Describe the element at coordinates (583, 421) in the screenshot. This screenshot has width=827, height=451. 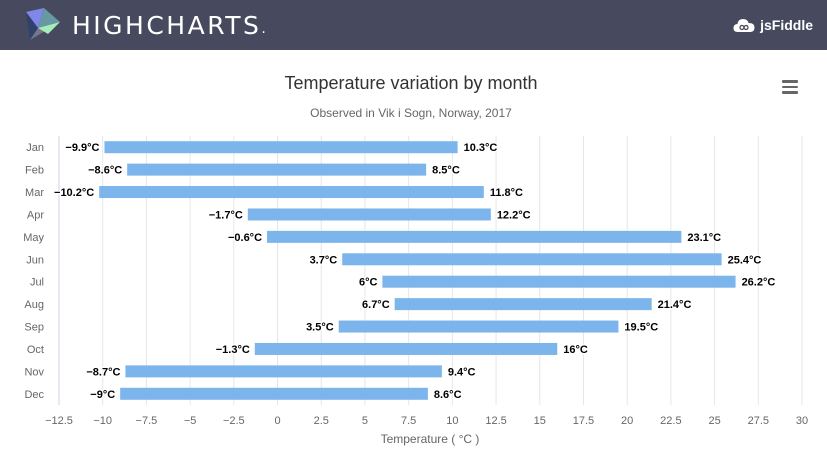
I see `value-axis-tick-label: 17.5` at that location.